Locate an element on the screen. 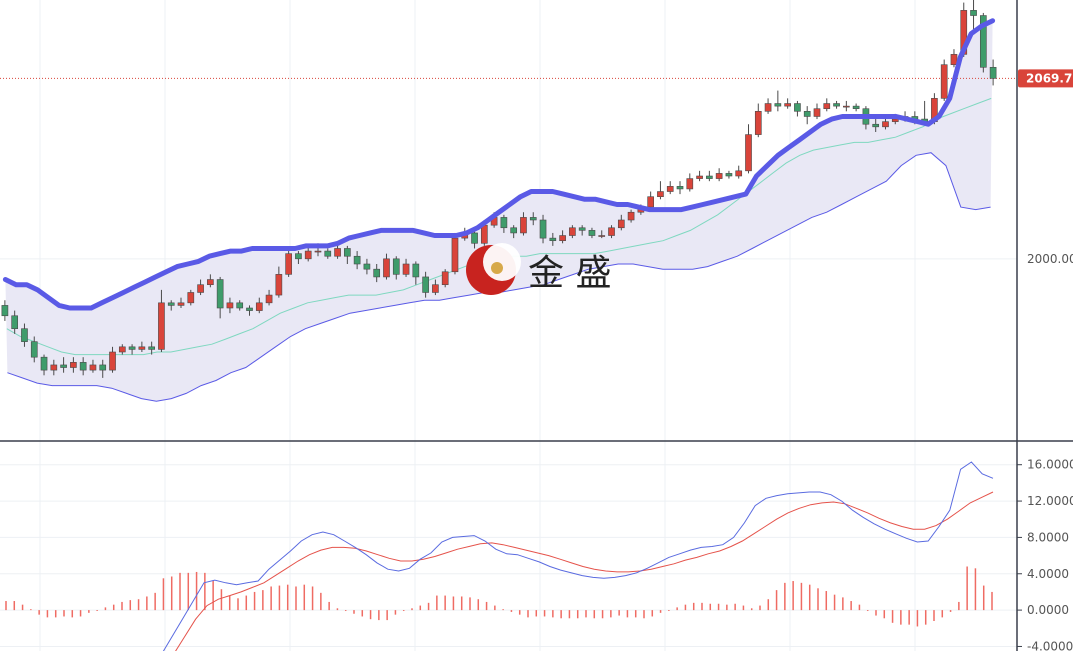 The height and width of the screenshot is (656, 1073). watermark-text: 金 盛 is located at coordinates (569, 273).